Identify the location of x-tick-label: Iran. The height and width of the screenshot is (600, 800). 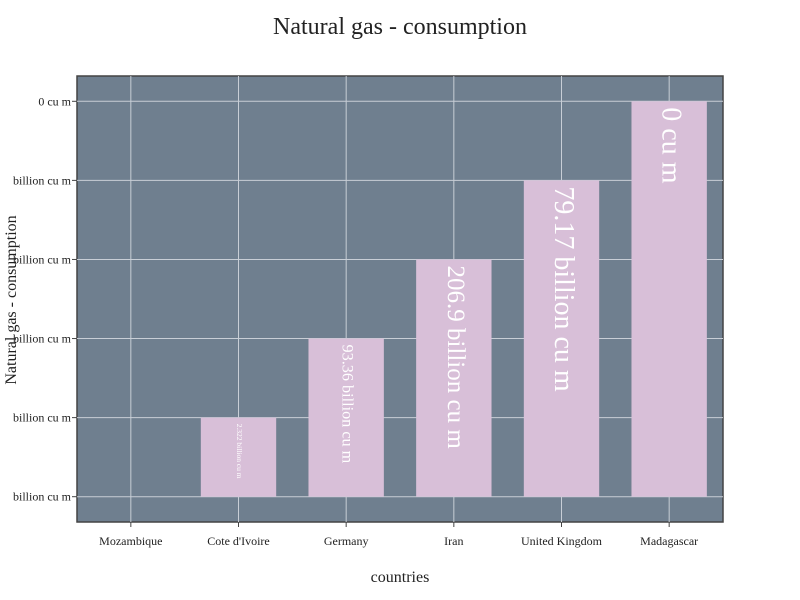
(453, 541).